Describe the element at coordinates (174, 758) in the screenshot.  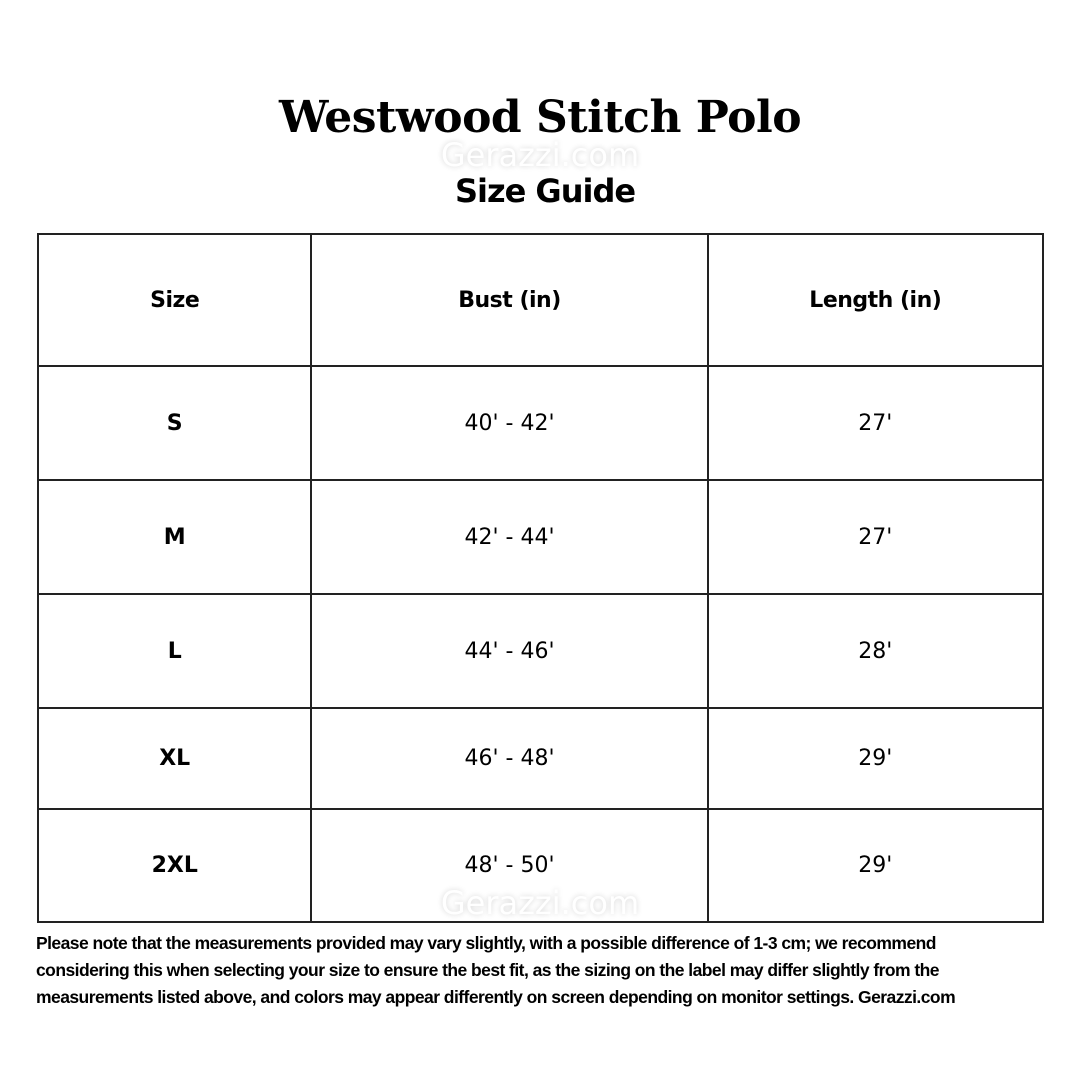
I see `size-cell: XL` at that location.